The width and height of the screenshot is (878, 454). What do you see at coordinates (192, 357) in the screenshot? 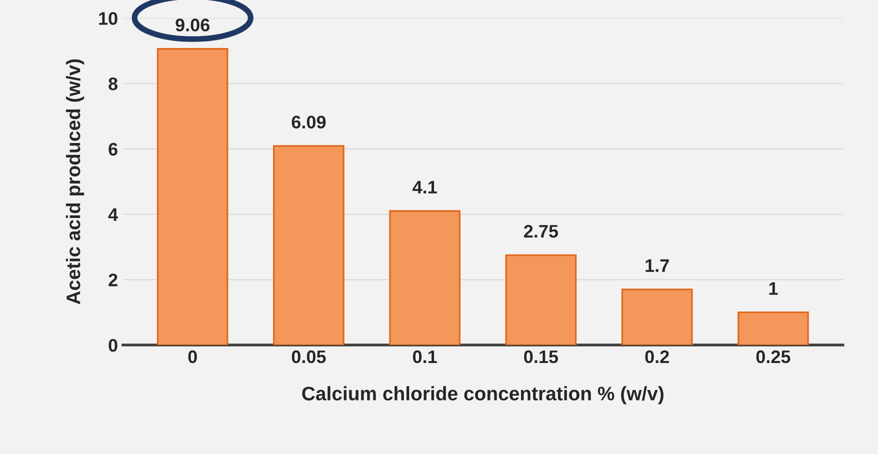
I see `x-tick-label: 0` at bounding box center [192, 357].